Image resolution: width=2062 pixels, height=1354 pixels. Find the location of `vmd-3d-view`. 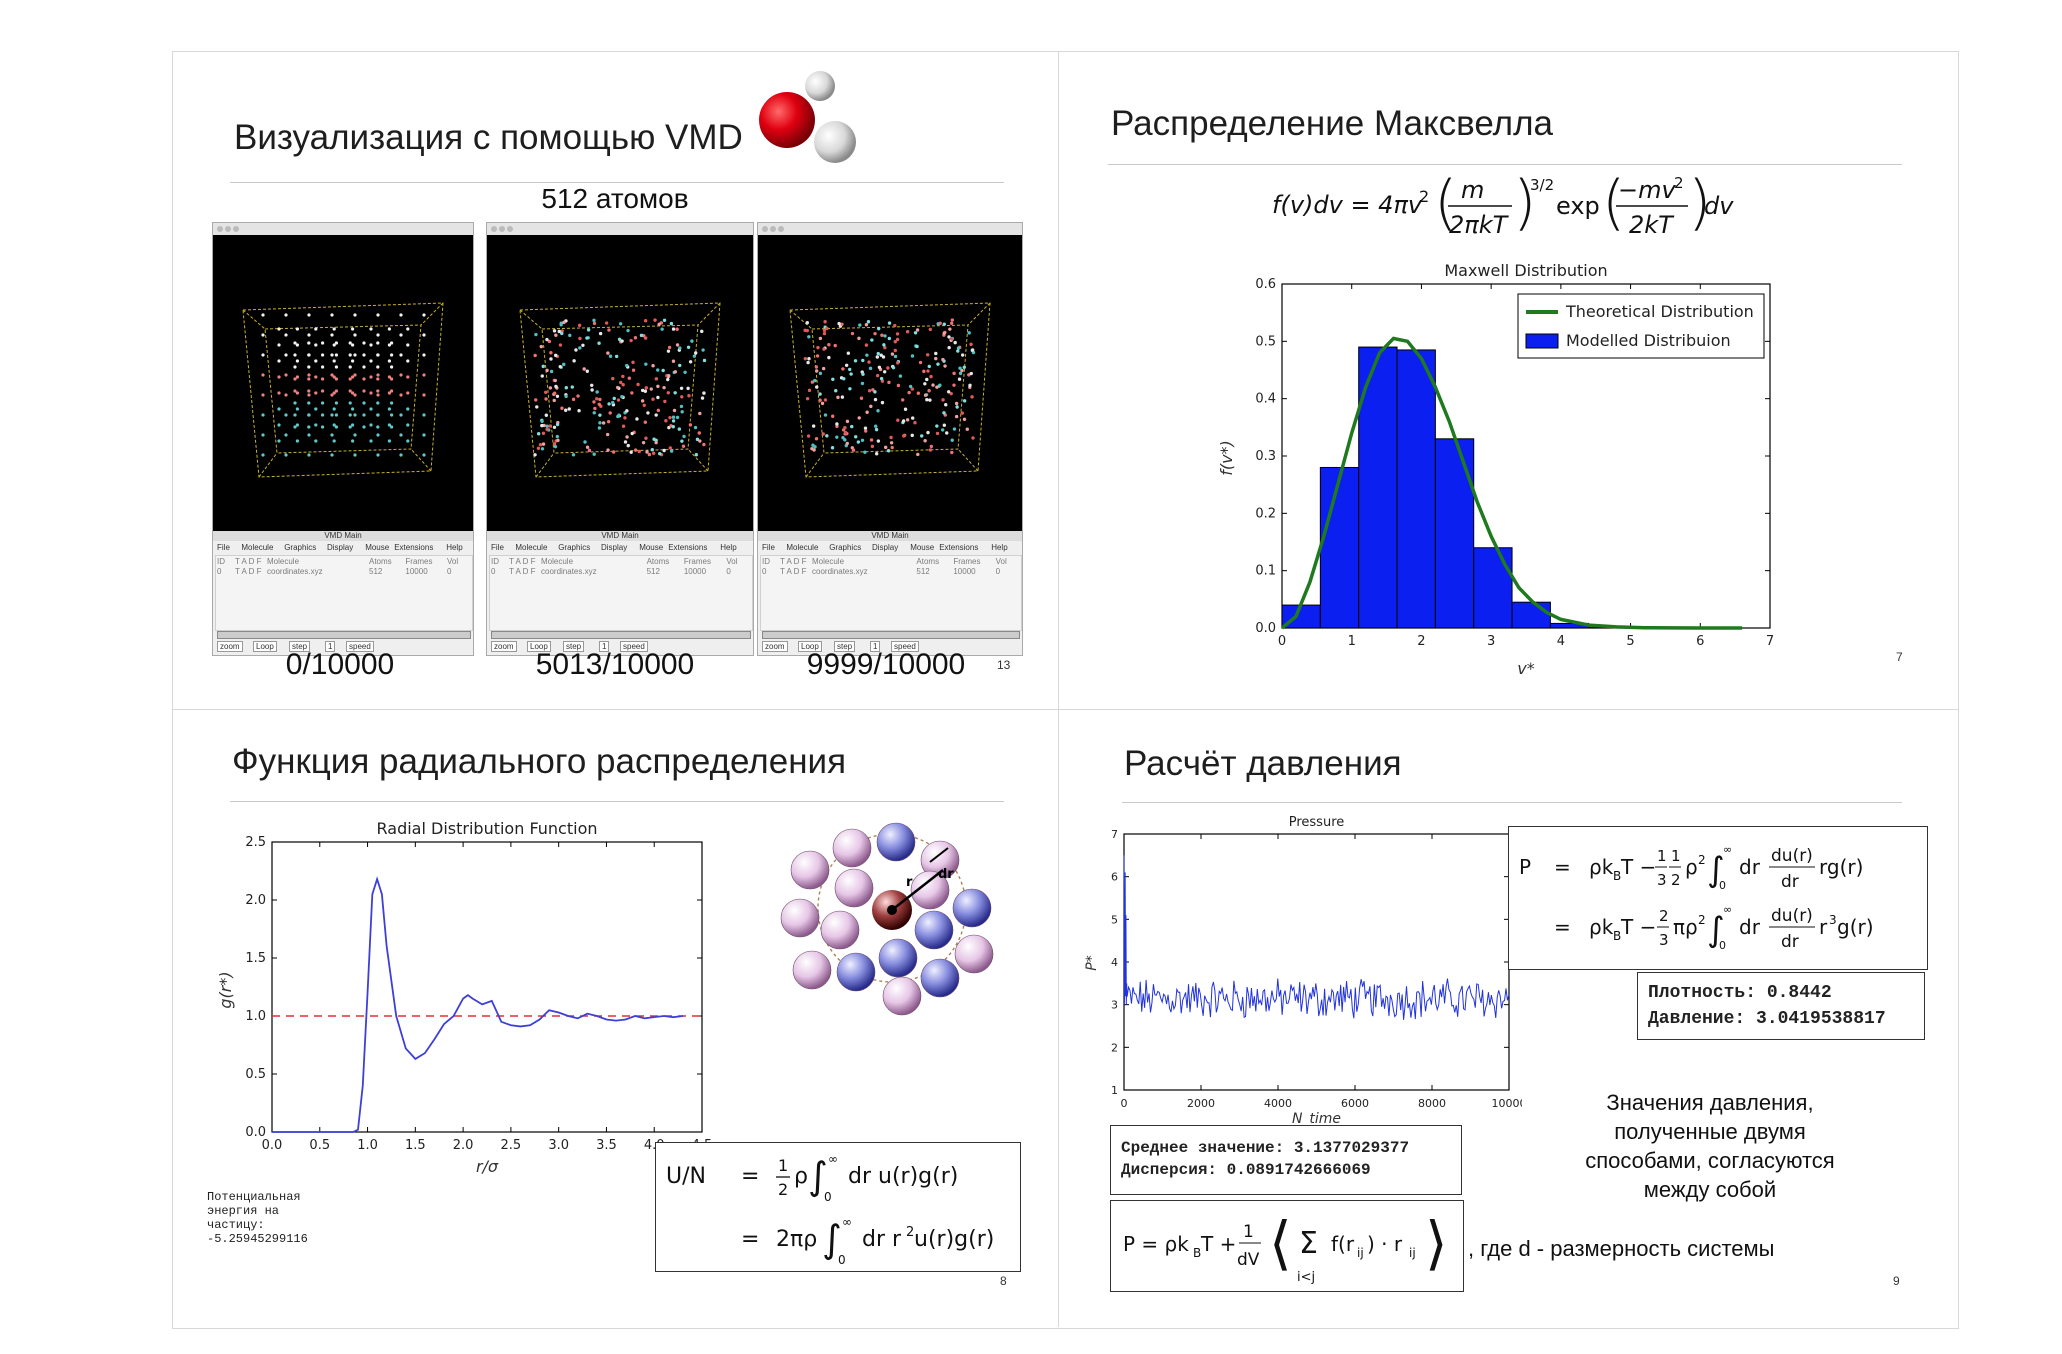

vmd-3d-view is located at coordinates (890, 383).